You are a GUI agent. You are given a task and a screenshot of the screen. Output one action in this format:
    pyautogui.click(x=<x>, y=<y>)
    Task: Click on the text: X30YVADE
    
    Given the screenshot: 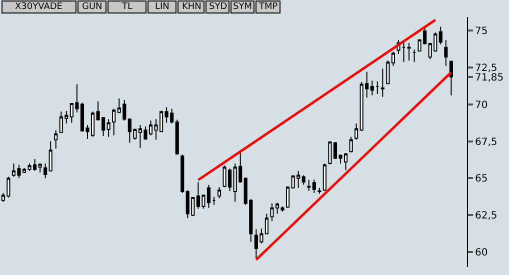 What is the action you would take?
    pyautogui.click(x=39, y=7)
    